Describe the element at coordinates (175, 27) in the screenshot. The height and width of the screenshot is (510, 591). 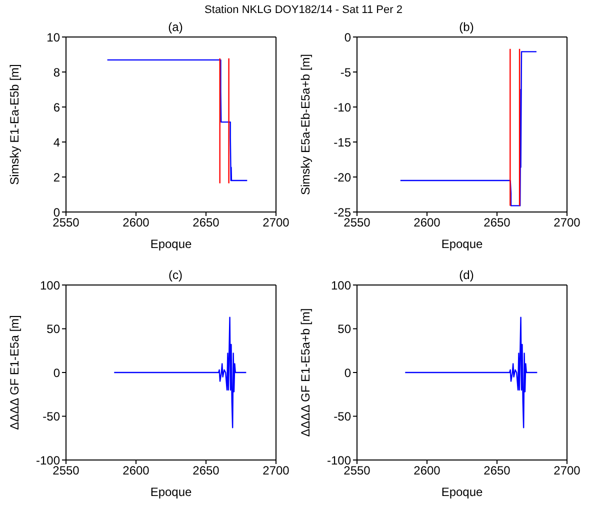
I see `chart-title: (a)` at that location.